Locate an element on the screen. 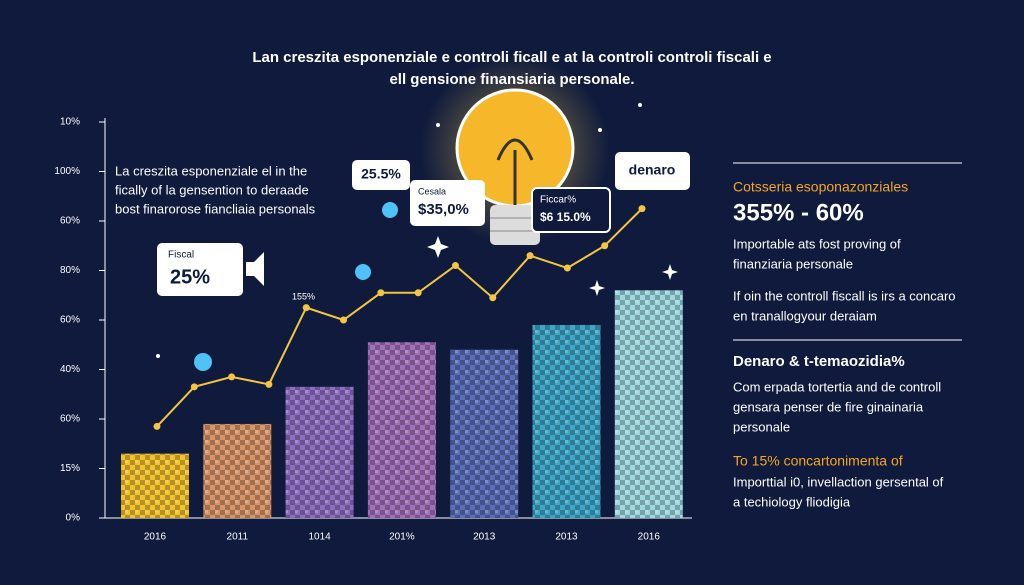 Image resolution: width=1024 pixels, height=585 pixels. annotation: Fiscal is located at coordinates (181, 255).